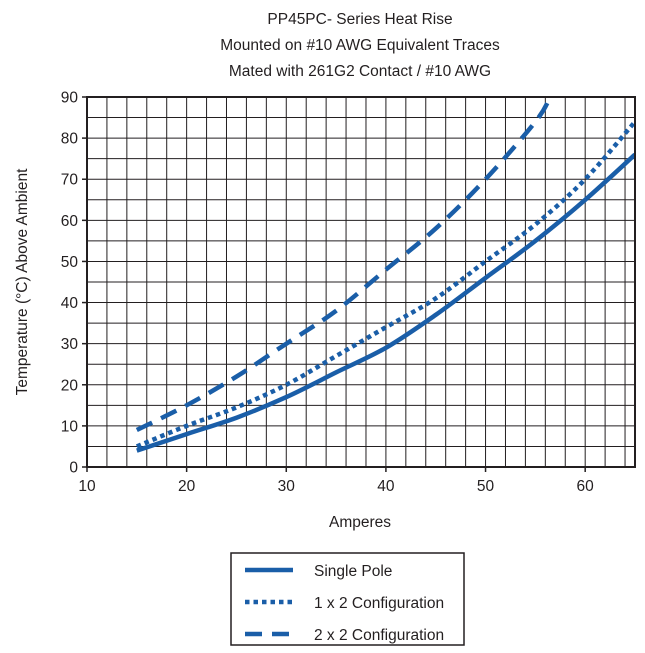  What do you see at coordinates (70, 262) in the screenshot?
I see `y-tick-label: 50` at bounding box center [70, 262].